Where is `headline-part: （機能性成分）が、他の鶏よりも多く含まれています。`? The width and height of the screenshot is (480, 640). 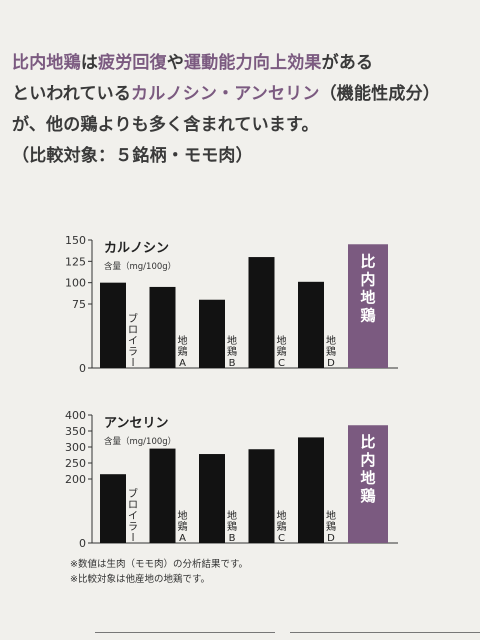 headline-part: （機能性成分）が、他の鶏よりも多く含まれています。 is located at coordinates (226, 109).